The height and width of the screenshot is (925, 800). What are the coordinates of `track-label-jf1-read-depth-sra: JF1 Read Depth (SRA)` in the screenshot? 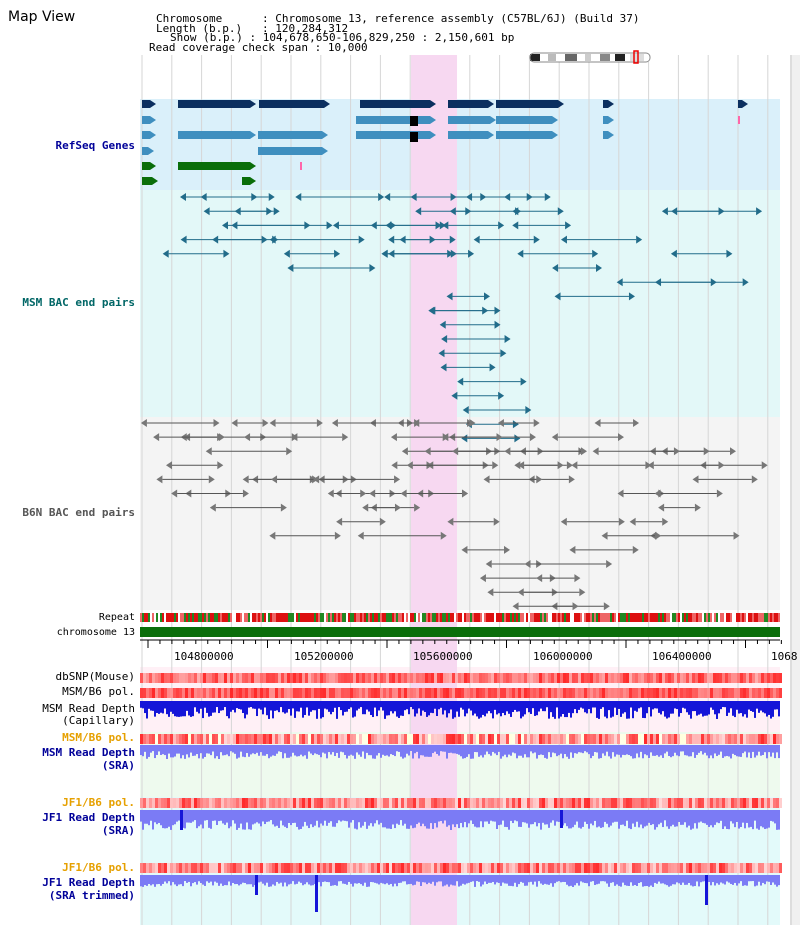 It's located at (67, 824).